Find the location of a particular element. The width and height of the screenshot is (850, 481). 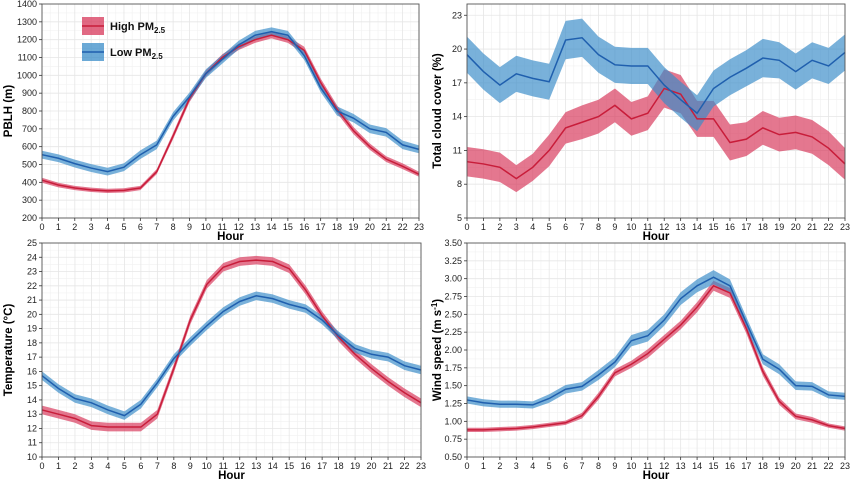

y-tick-label: 21 is located at coordinates (32, 300).